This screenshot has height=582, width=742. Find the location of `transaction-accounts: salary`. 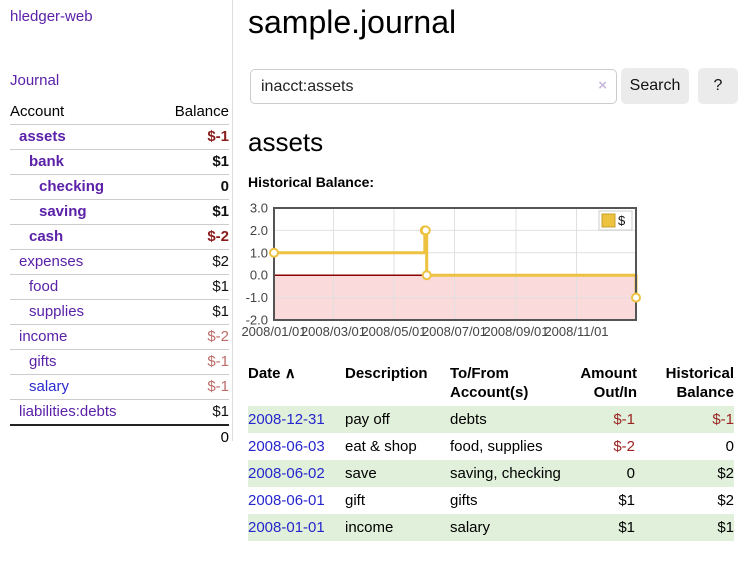

transaction-accounts: salary is located at coordinates (470, 527).